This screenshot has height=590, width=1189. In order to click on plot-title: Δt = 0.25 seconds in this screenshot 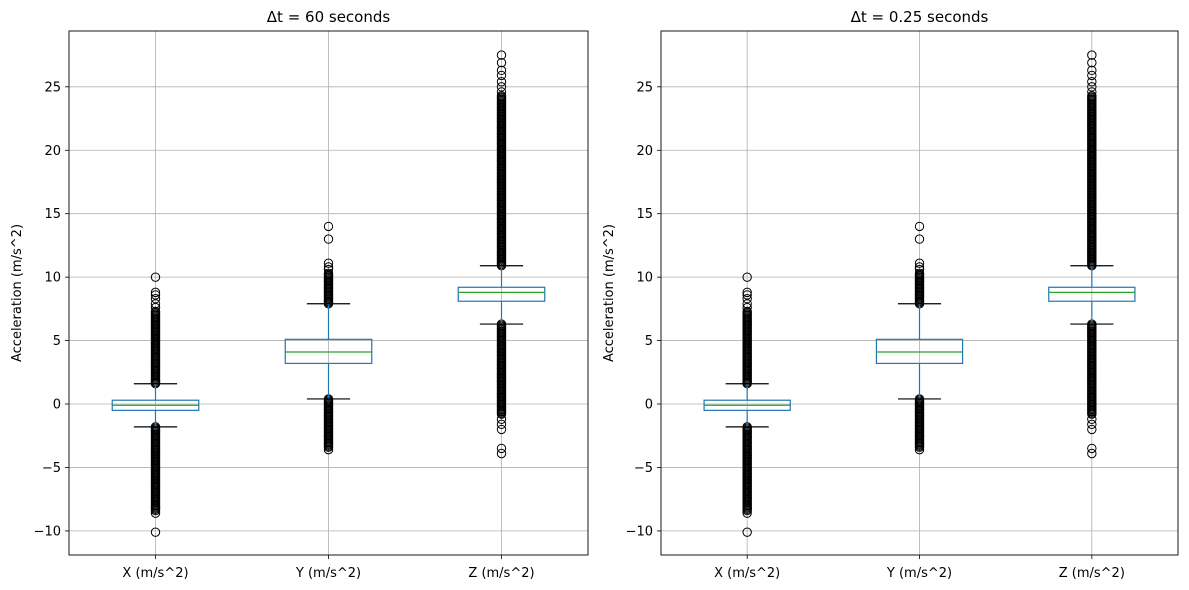, I will do `click(920, 17)`.